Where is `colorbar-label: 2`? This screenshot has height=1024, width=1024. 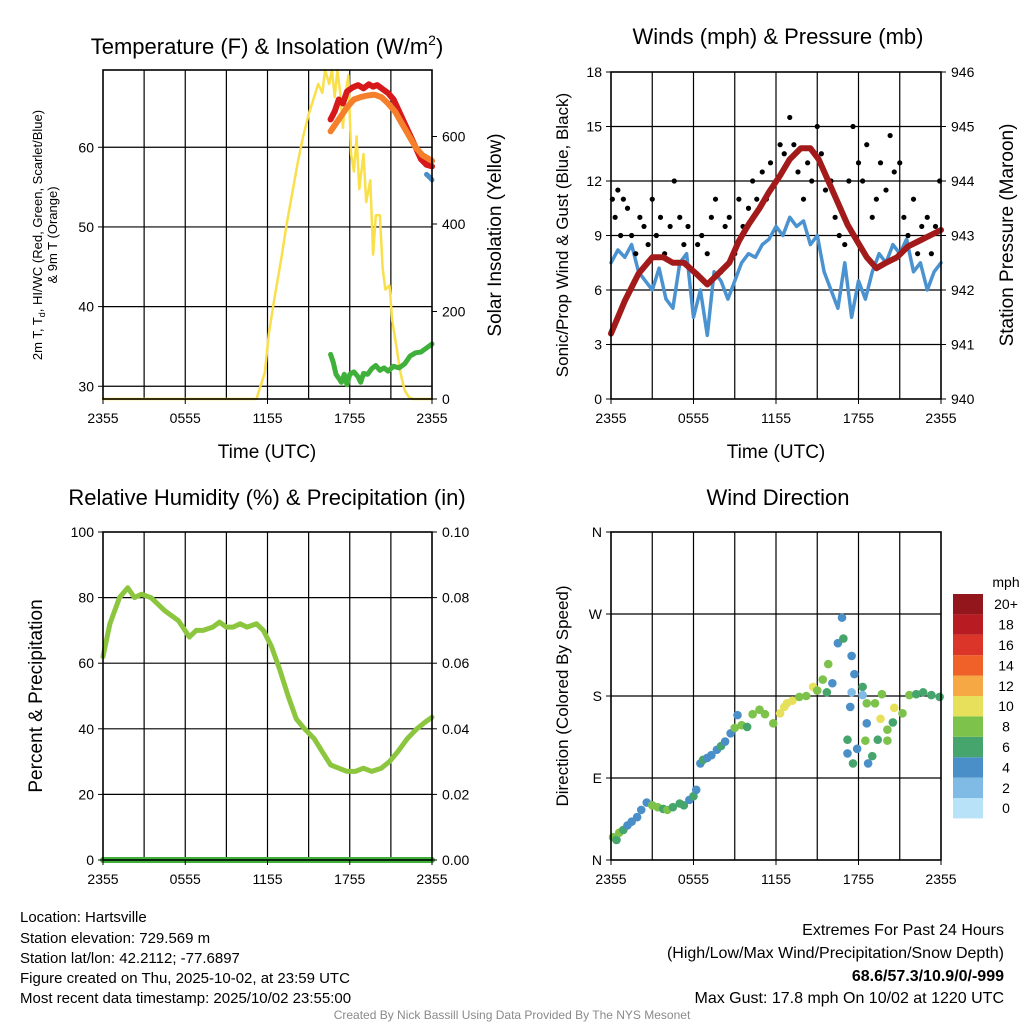 colorbar-label: 2 is located at coordinates (1006, 788).